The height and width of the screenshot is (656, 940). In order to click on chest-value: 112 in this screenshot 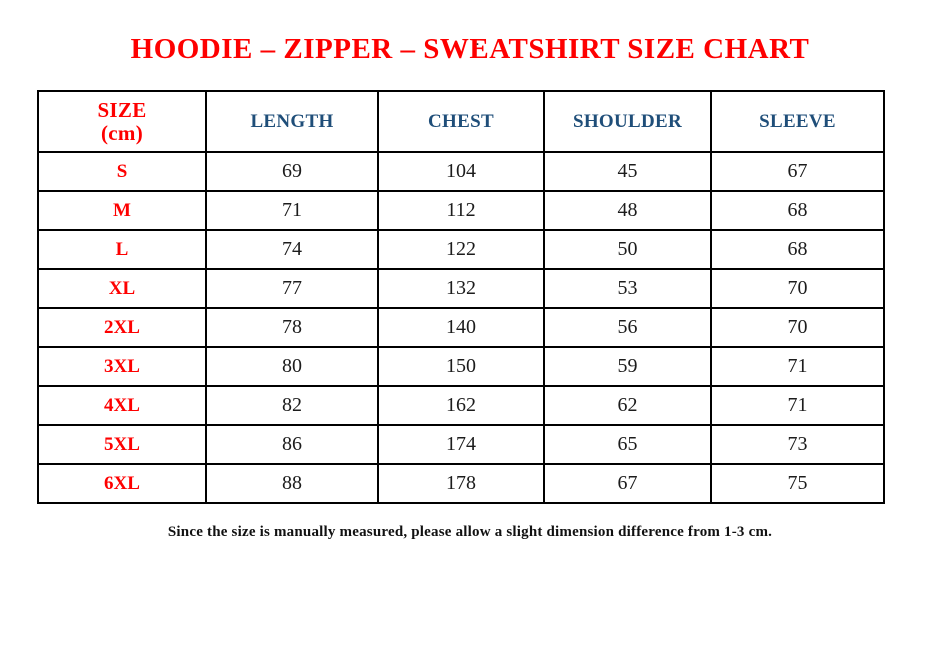, I will do `click(461, 210)`.